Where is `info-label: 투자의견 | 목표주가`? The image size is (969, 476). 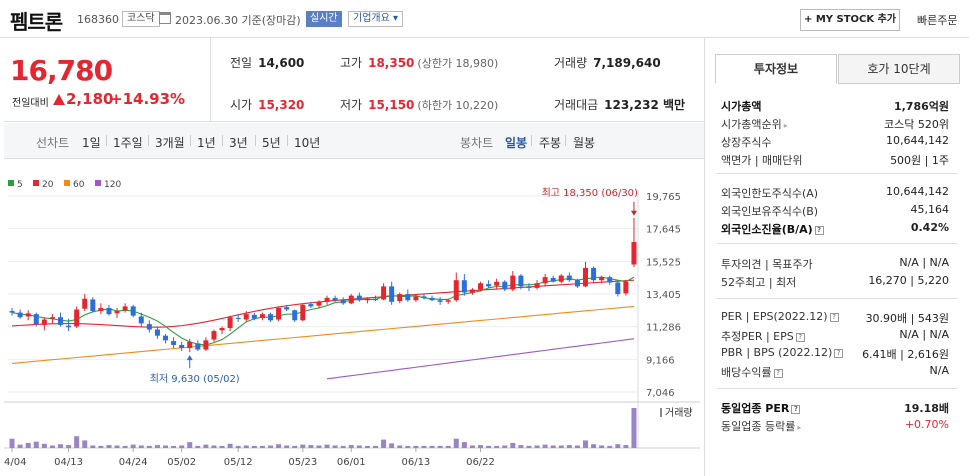 info-label: 투자의견 | 목표주가 is located at coordinates (767, 264).